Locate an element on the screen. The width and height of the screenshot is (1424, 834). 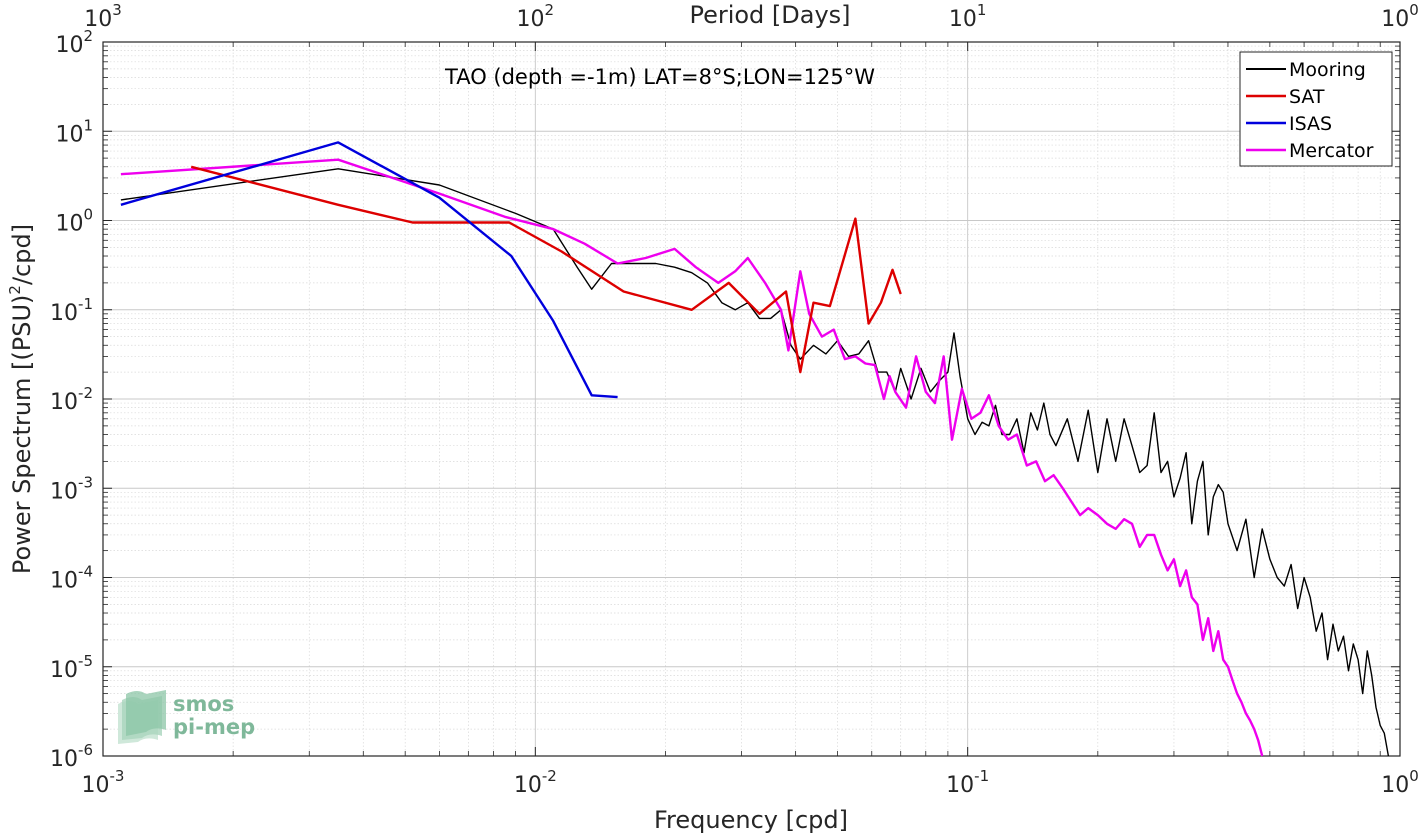
y-tick-label: 10⁻⁵ is located at coordinates (71, 667).